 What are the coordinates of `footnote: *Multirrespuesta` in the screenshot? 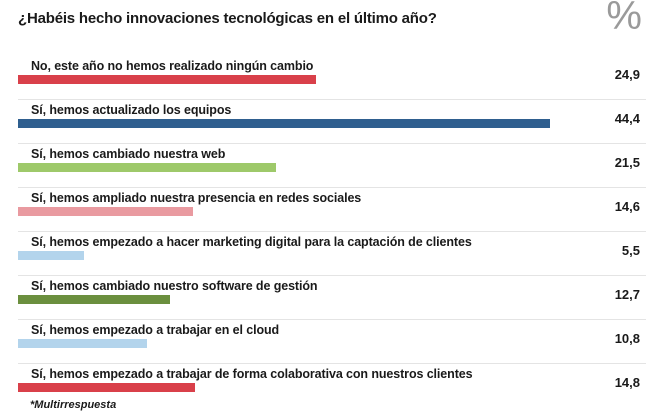 It's located at (73, 405).